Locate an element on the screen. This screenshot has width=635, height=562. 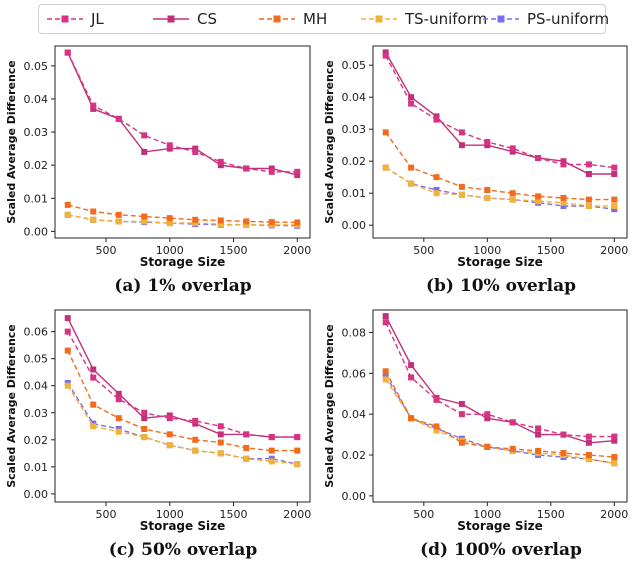
y-tick-label-b-0: 0.00 is located at coordinates (354, 225).